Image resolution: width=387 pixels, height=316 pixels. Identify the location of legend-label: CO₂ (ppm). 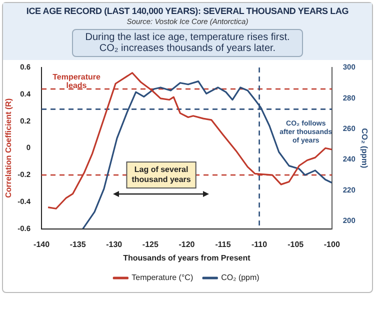
(240, 277).